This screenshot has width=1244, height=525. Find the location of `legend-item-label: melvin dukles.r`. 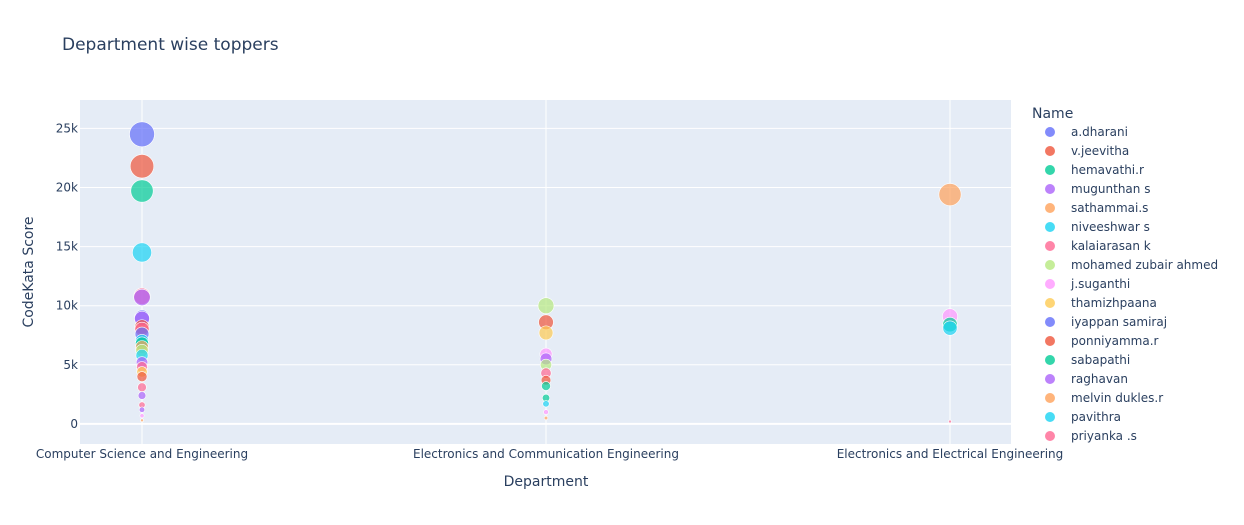

legend-item-label: melvin dukles.r is located at coordinates (1117, 398).